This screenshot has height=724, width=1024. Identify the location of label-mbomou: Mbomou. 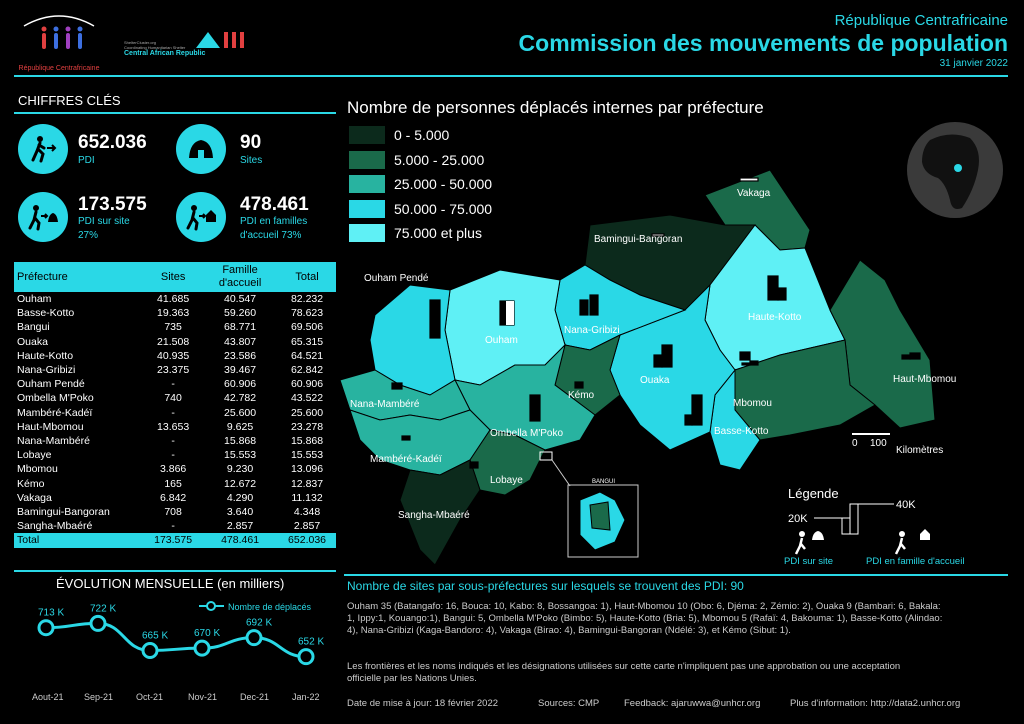
(752, 403).